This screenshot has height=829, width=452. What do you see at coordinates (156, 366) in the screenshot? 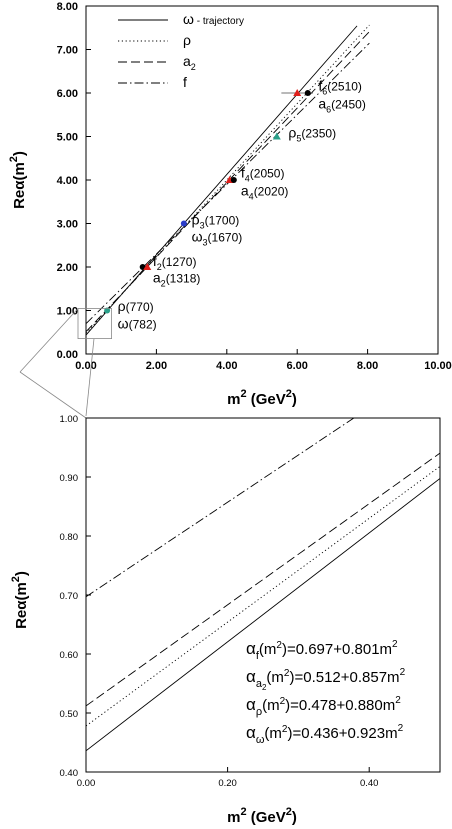
I see `top-x-tick-label: 2.00` at bounding box center [156, 366].